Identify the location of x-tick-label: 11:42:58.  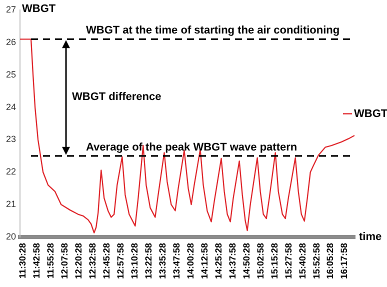
(37, 260).